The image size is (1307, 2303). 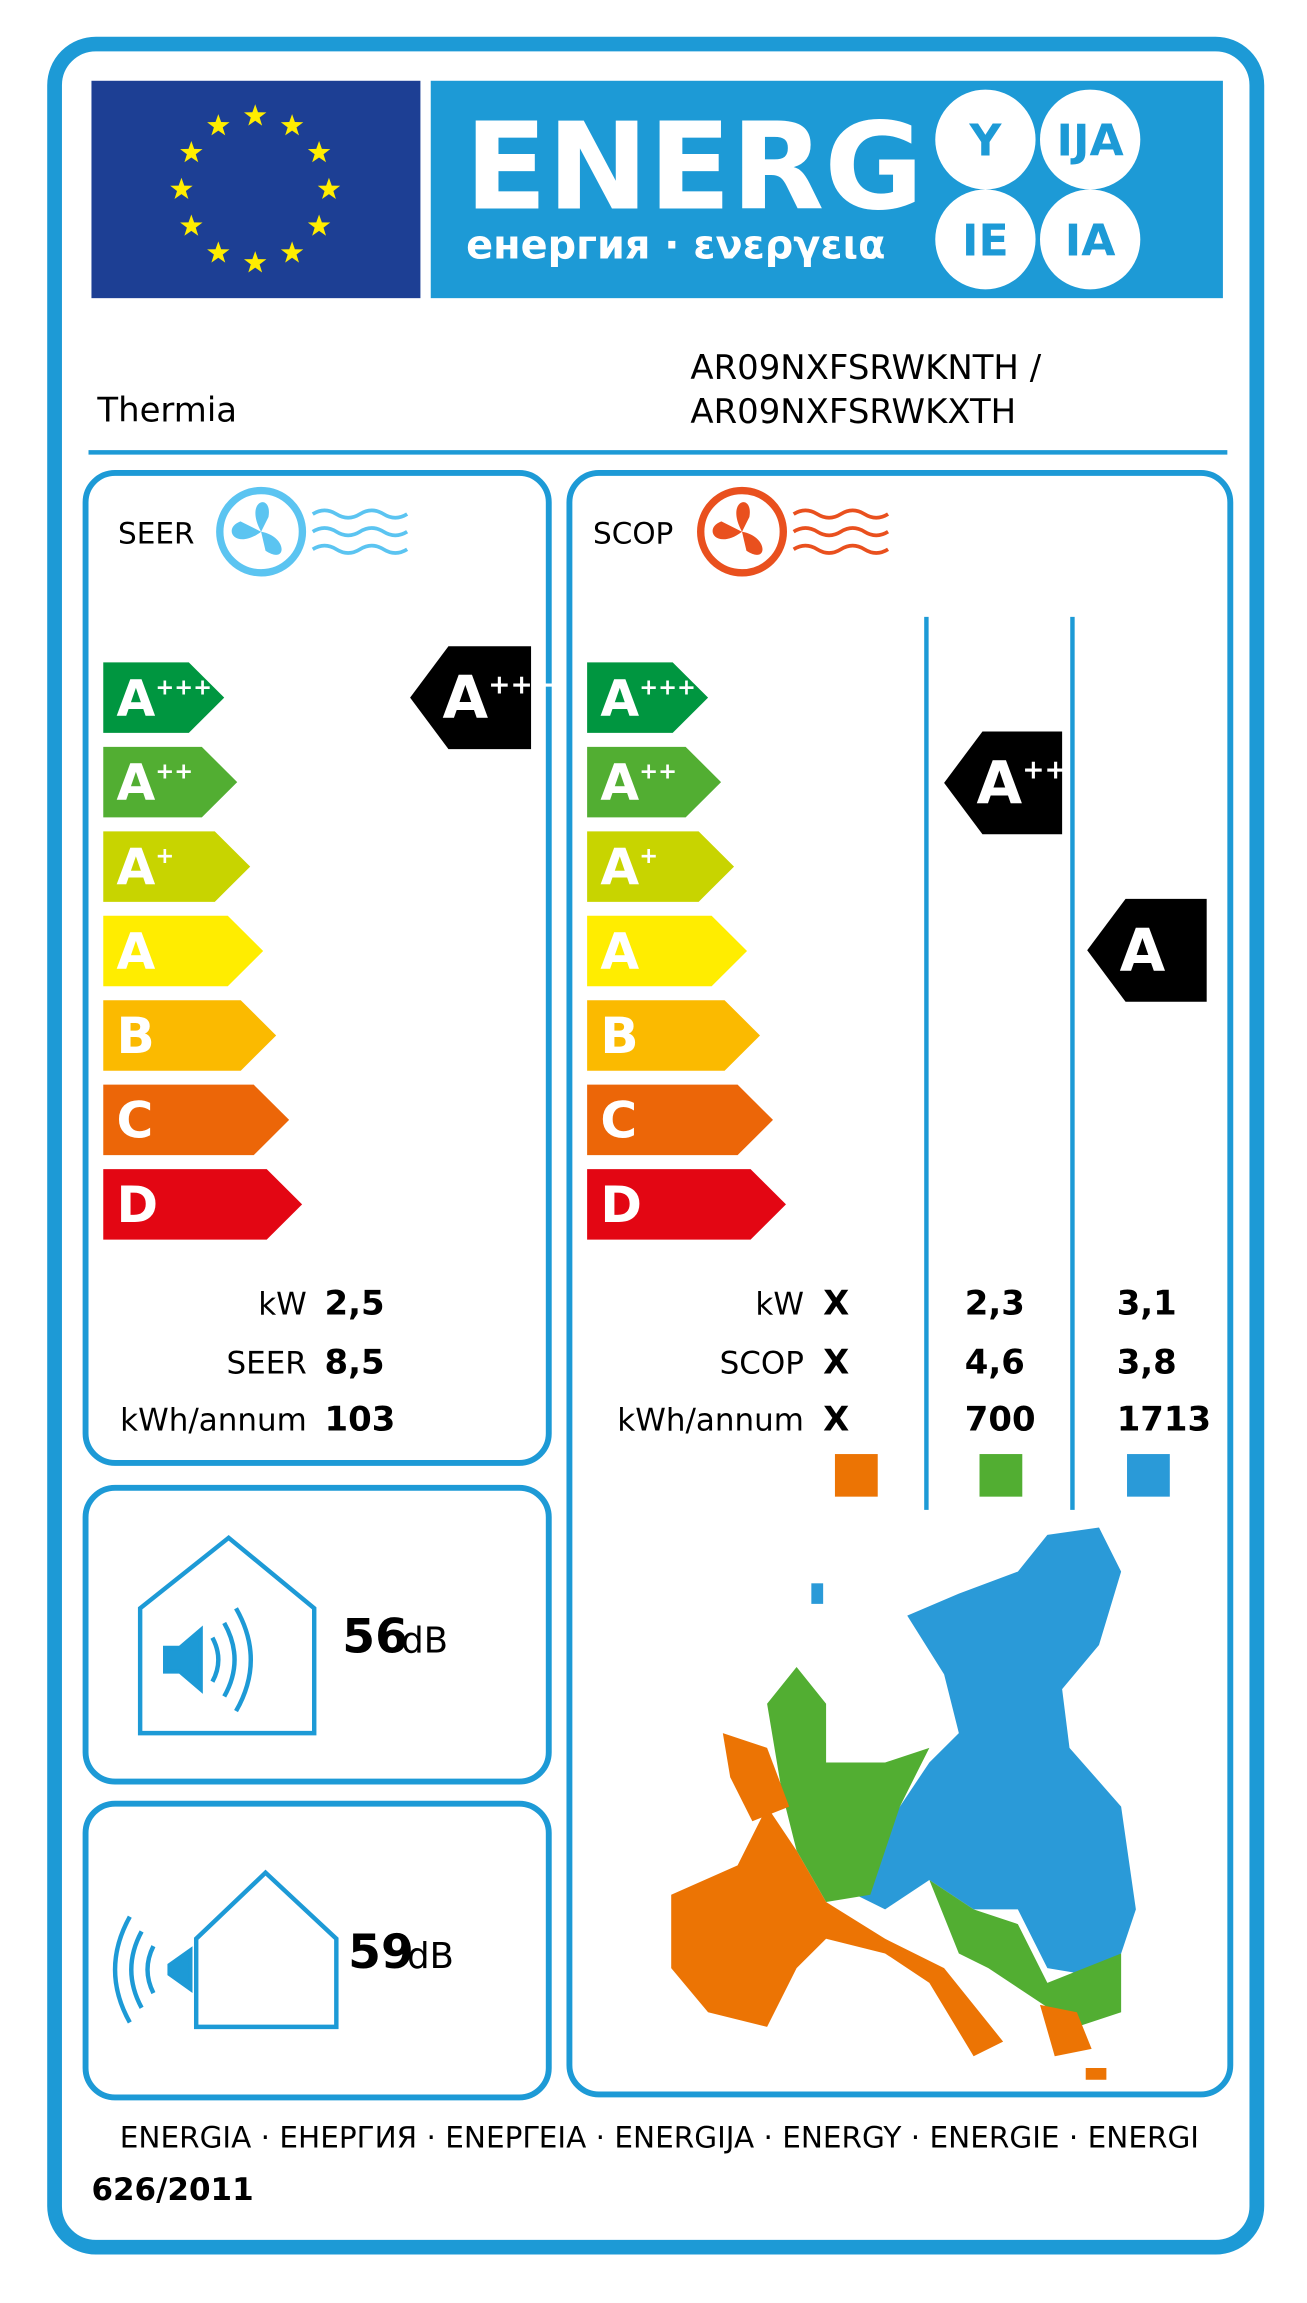 What do you see at coordinates (1000, 1419) in the screenshot?
I see `row-value: 700` at bounding box center [1000, 1419].